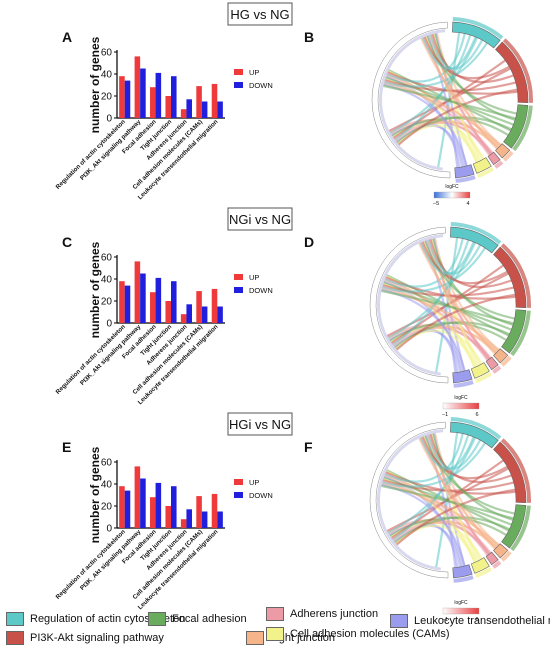  I want to click on pathway-legend-item: Focal adhesion, so click(197, 619).